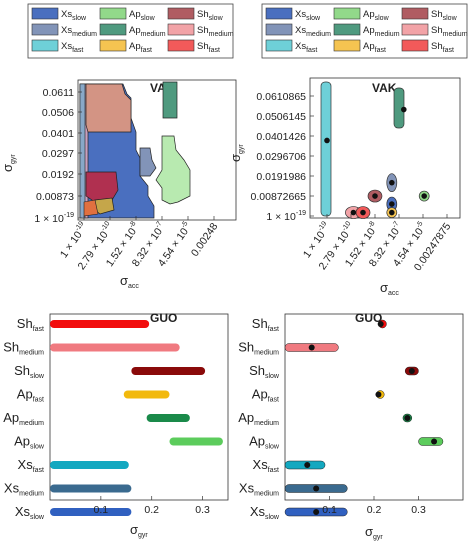 This screenshot has width=470, height=550. Describe the element at coordinates (127, 14) in the screenshot. I see `legend-item-ap-slow: Apslow` at that location.